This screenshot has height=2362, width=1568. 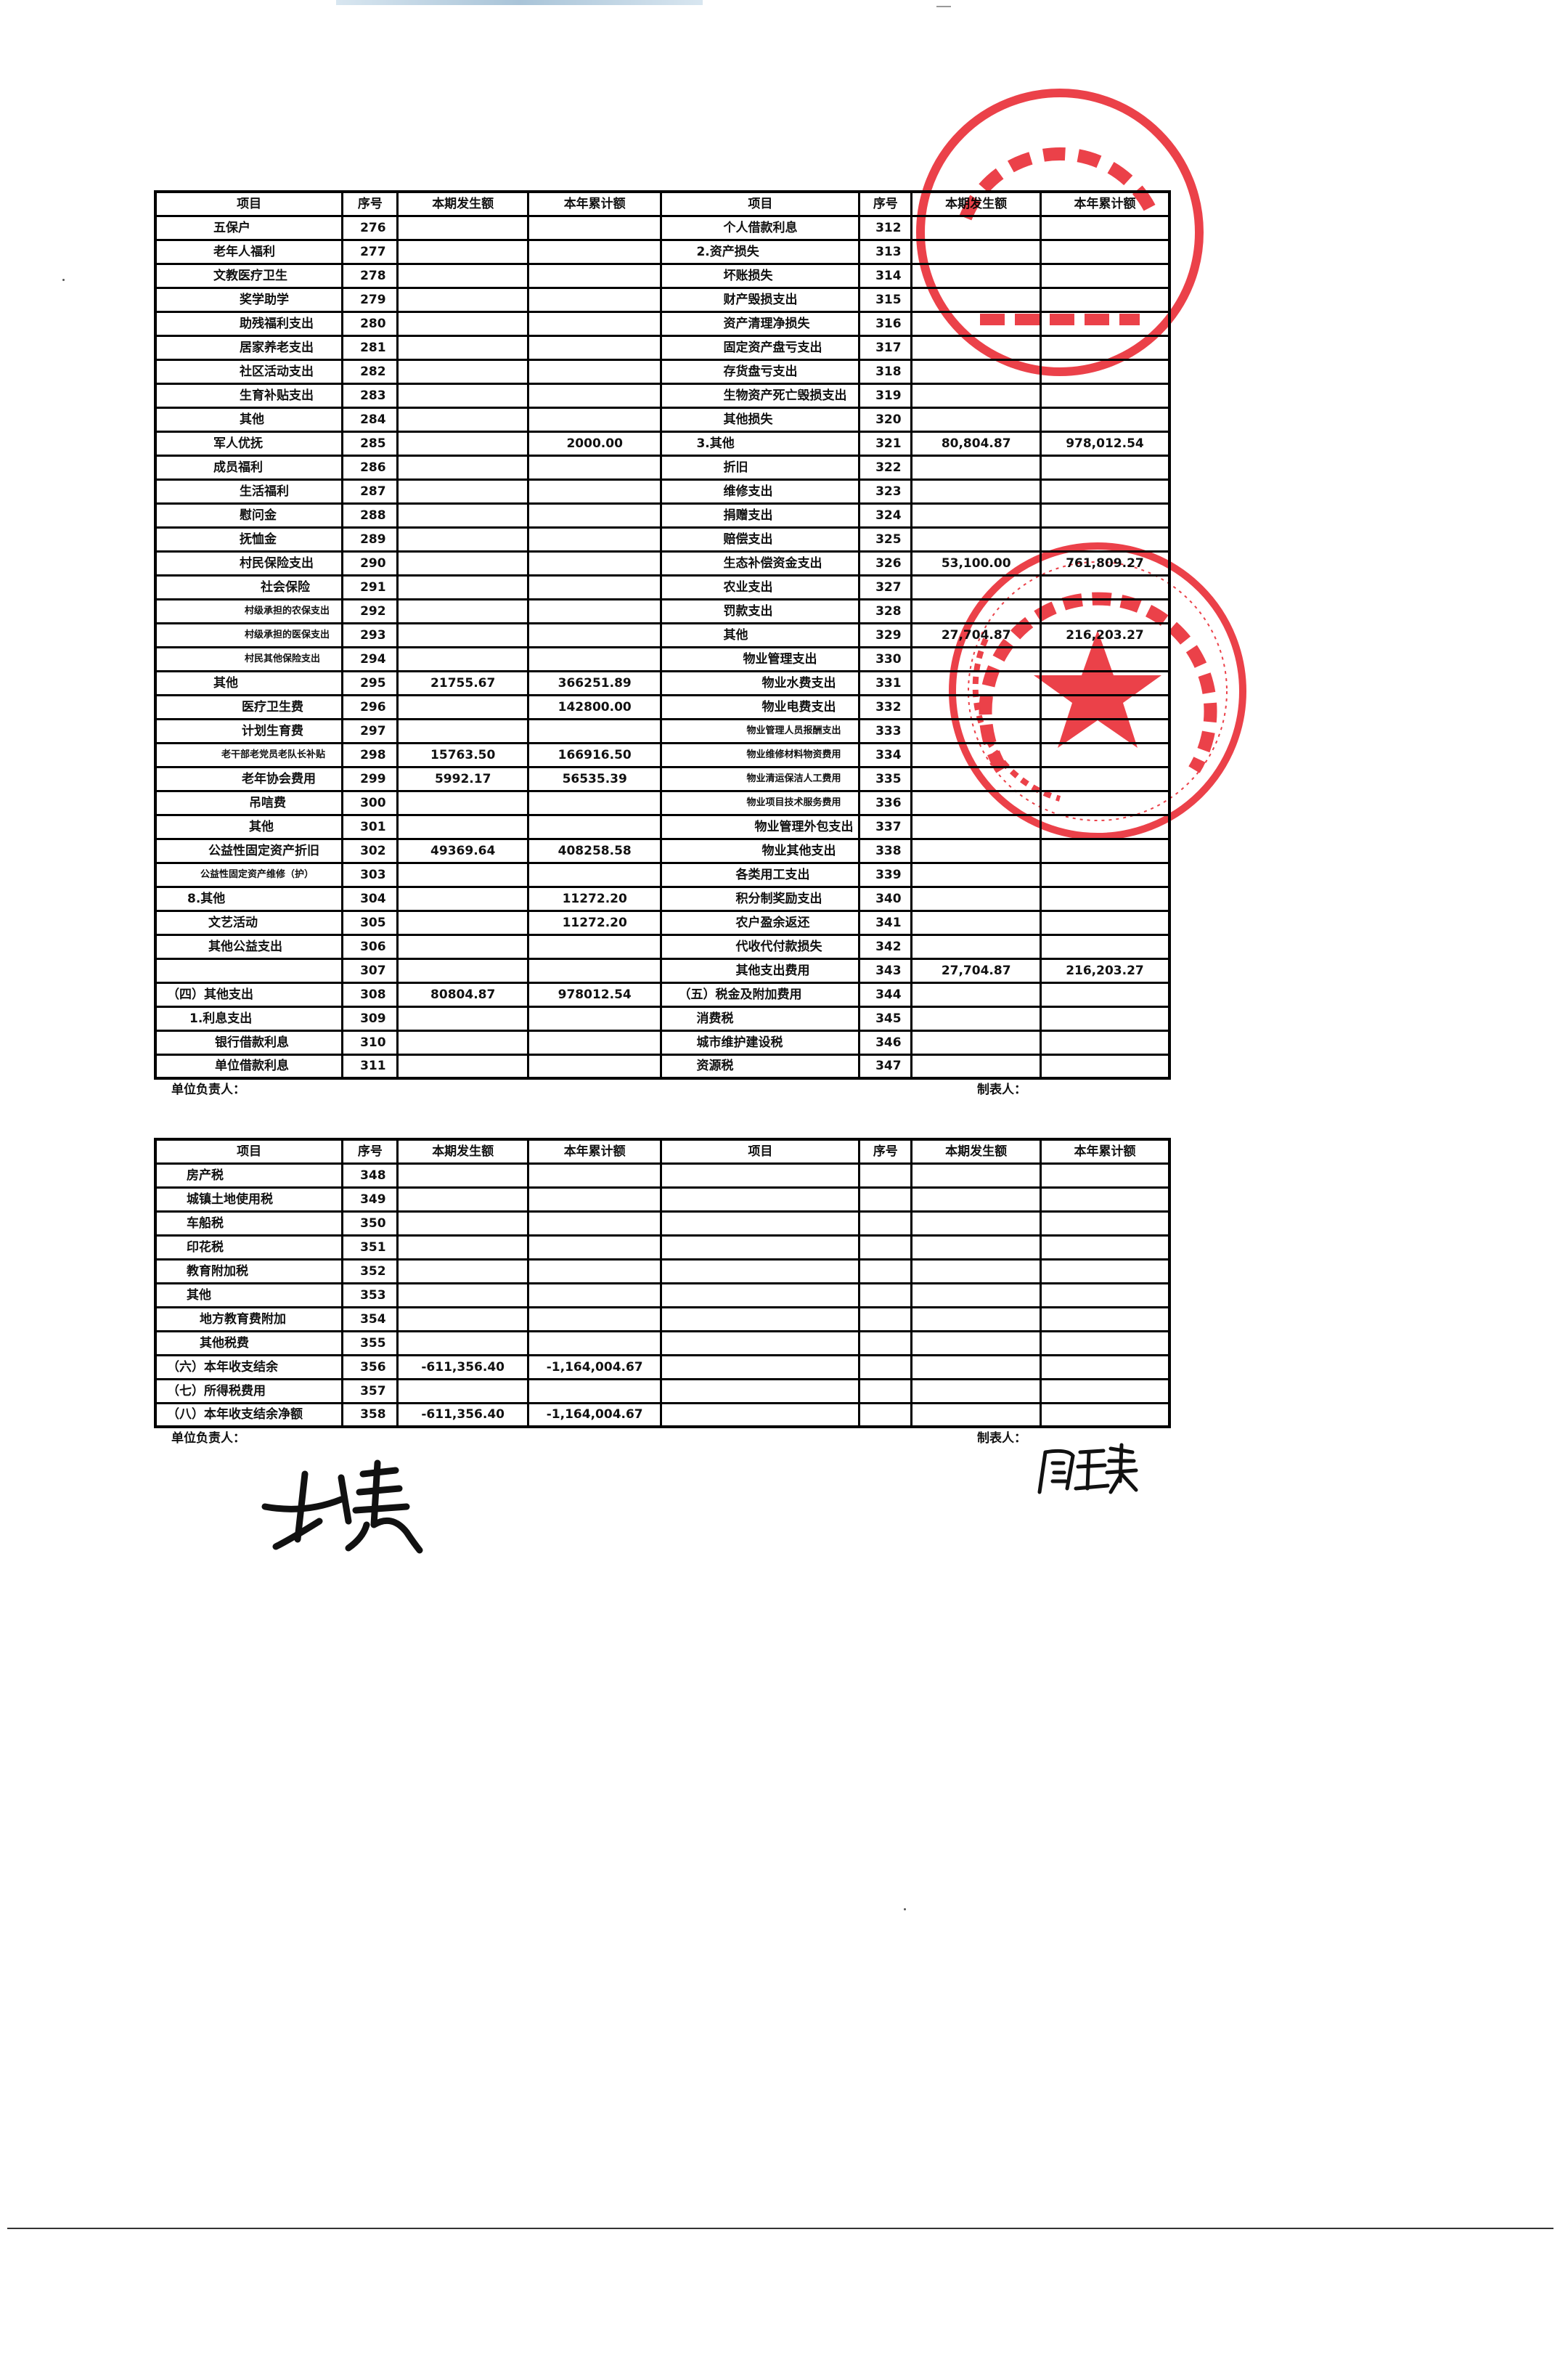 I want to click on seq-cell: 288, so click(x=370, y=515).